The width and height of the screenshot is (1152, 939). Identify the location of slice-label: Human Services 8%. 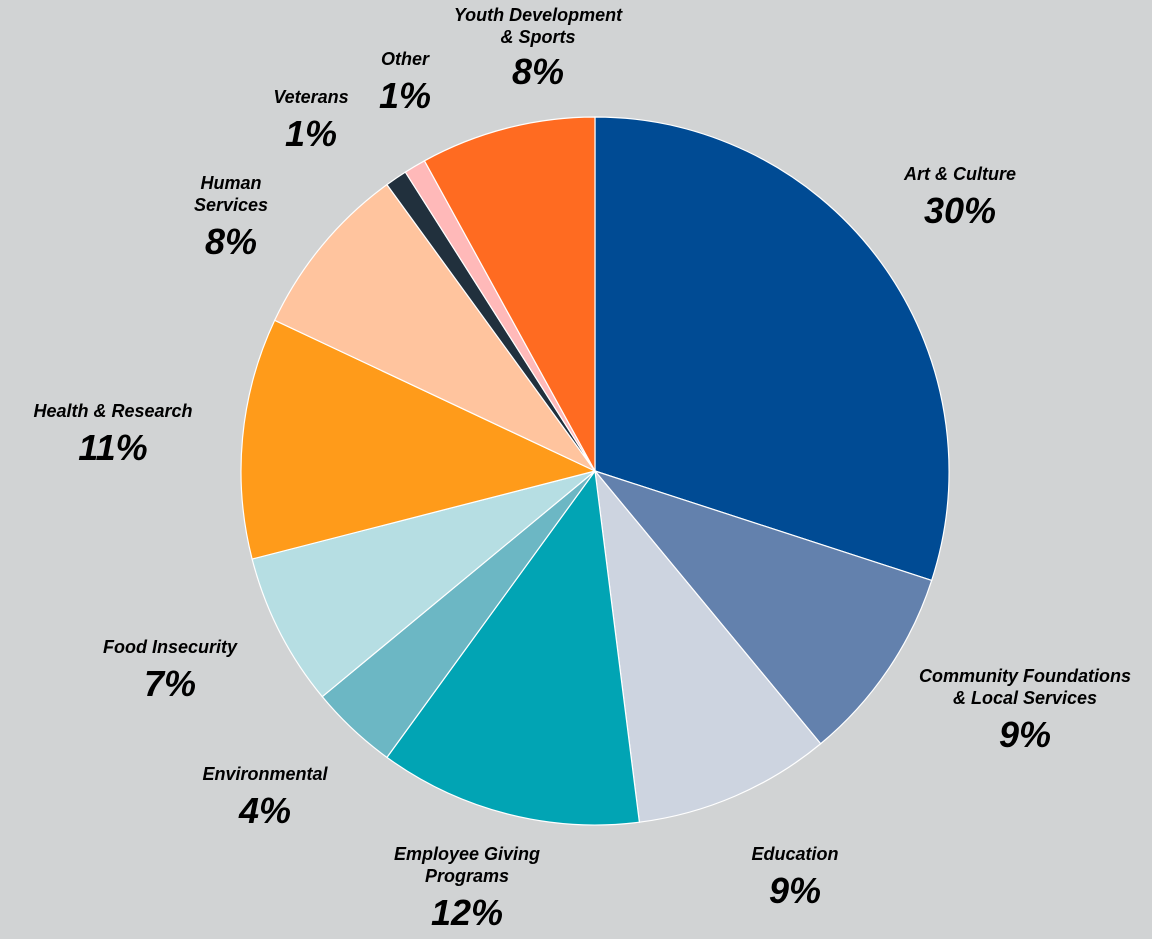
(231, 217).